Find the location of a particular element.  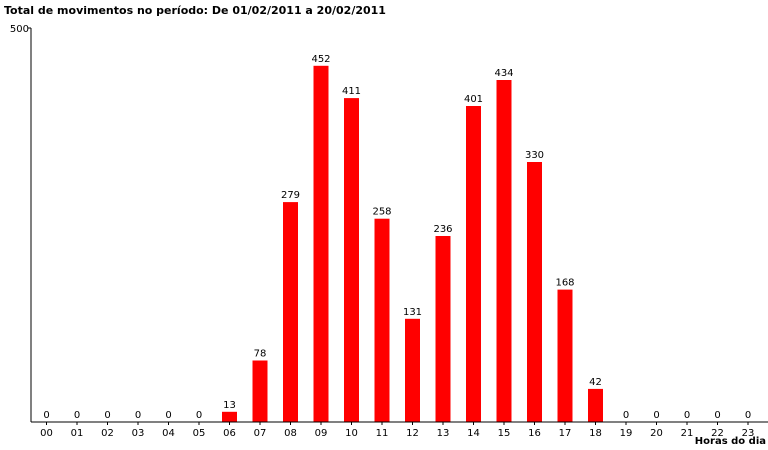

x-tick-label-14: 14 is located at coordinates (473, 433).